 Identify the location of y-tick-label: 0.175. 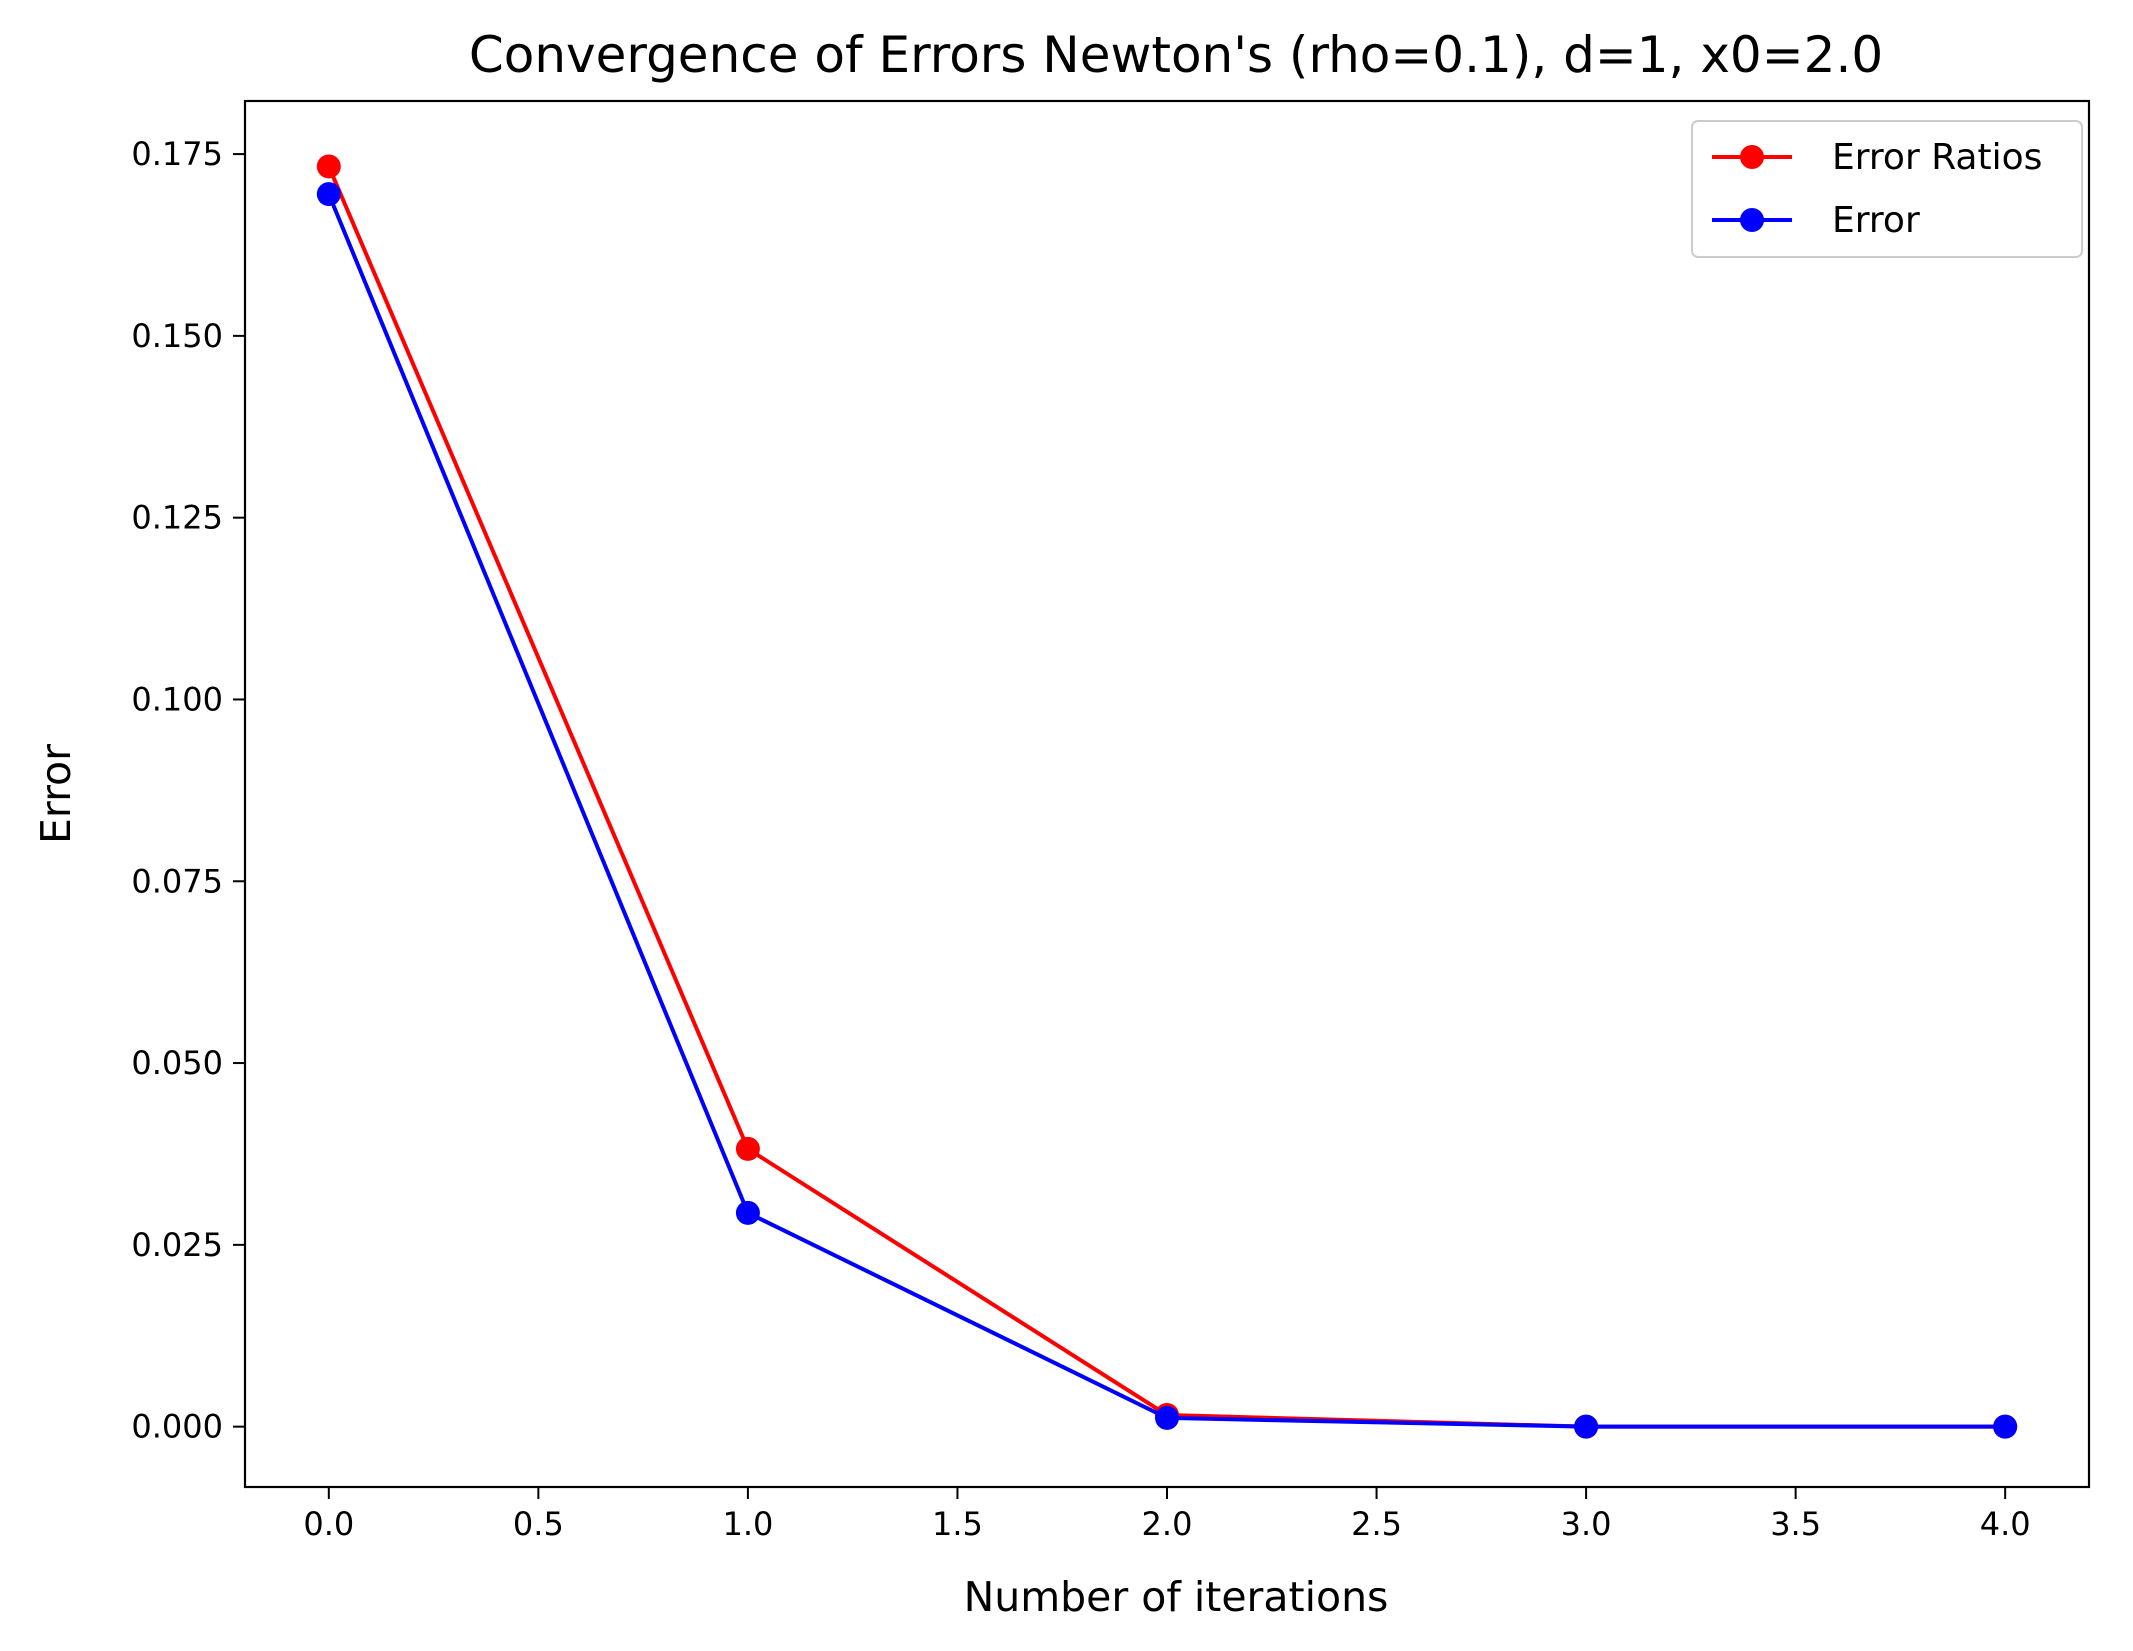
(177, 154).